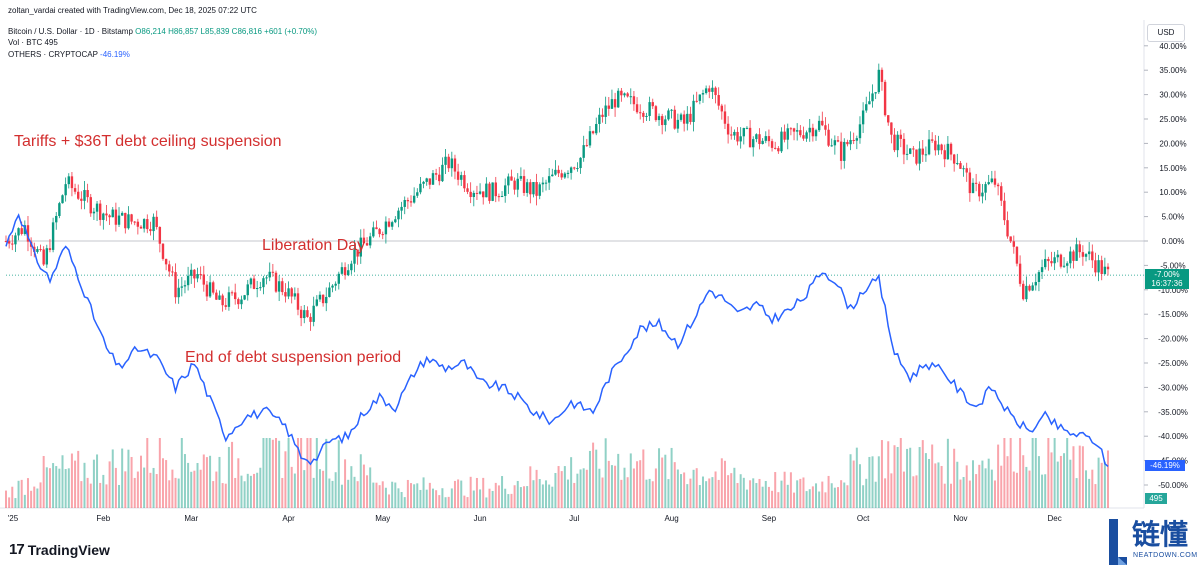 The width and height of the screenshot is (1200, 571). I want to click on annotation-end-debt-suspension: End of debt suspension period, so click(293, 357).